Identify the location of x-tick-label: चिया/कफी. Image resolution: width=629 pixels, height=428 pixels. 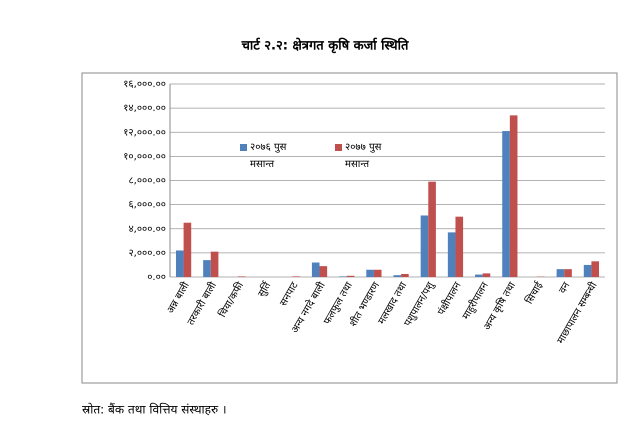
(231, 300).